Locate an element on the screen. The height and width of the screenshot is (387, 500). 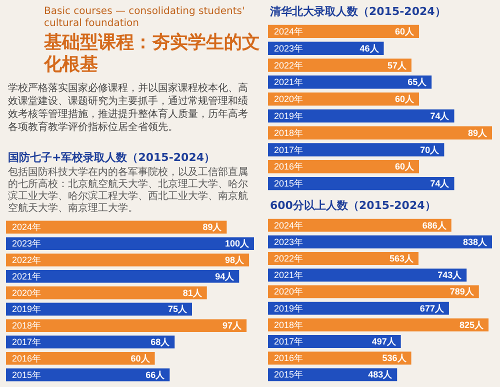
data-label: 97人 is located at coordinates (232, 325).